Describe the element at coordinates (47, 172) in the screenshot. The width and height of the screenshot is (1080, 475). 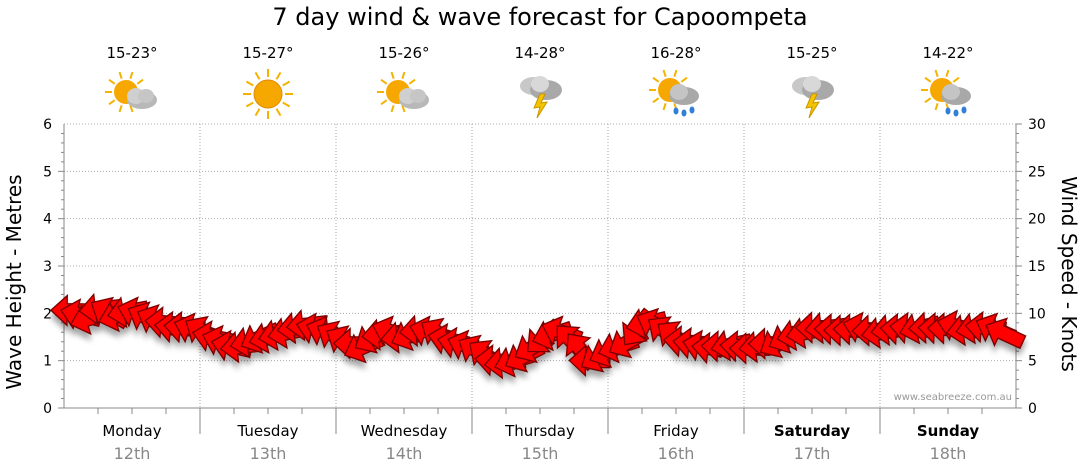
I see `left-tick-label: 5` at that location.